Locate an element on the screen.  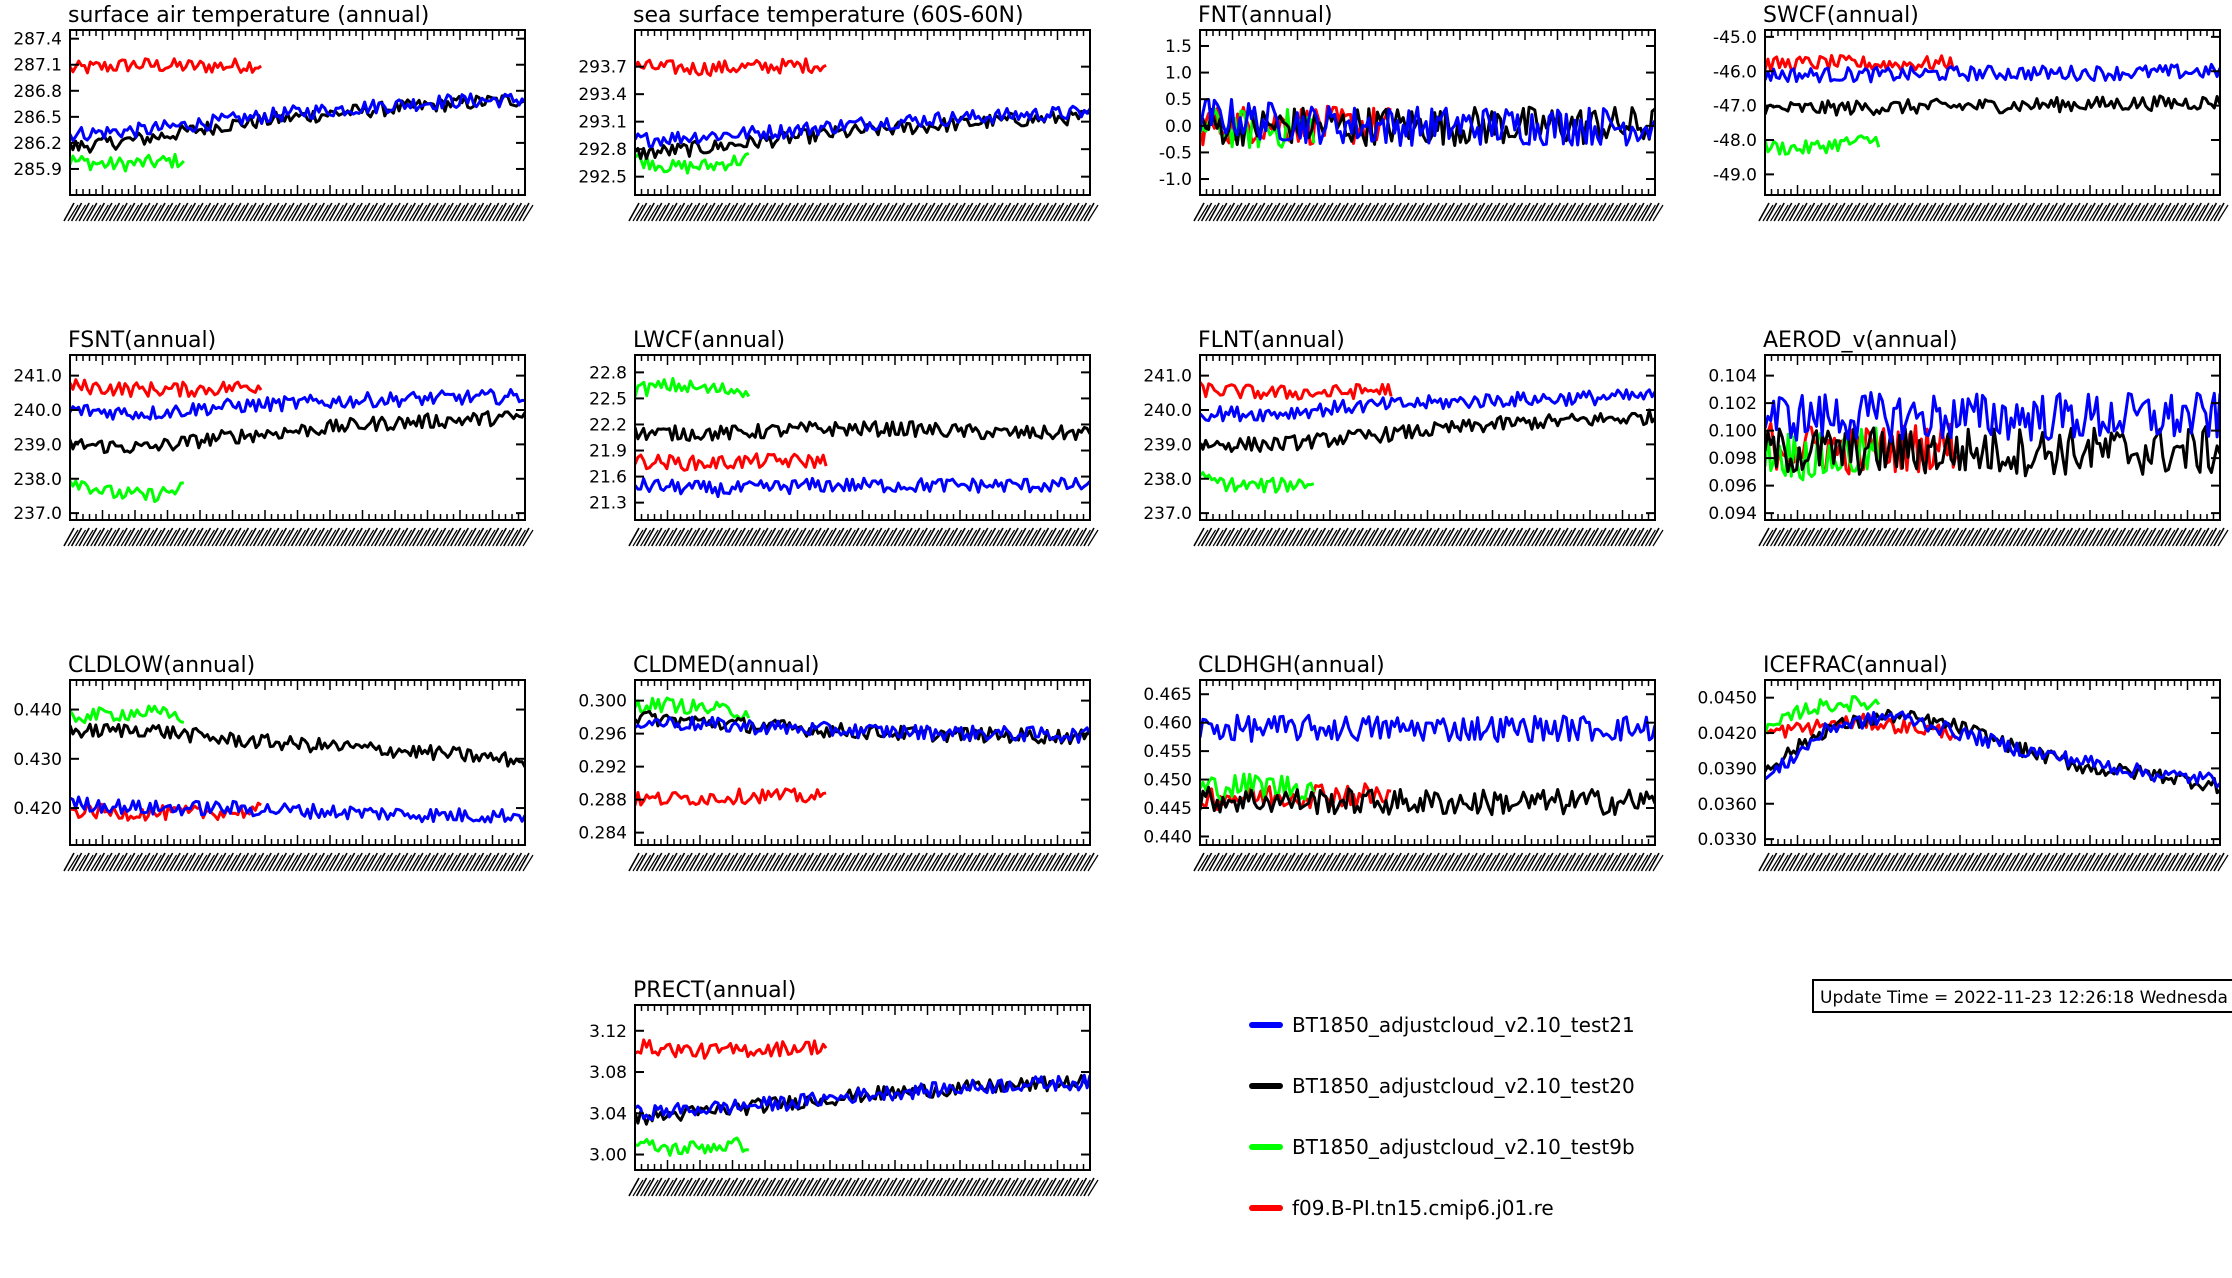
y-tick-label: 0.430 is located at coordinates (37, 760).